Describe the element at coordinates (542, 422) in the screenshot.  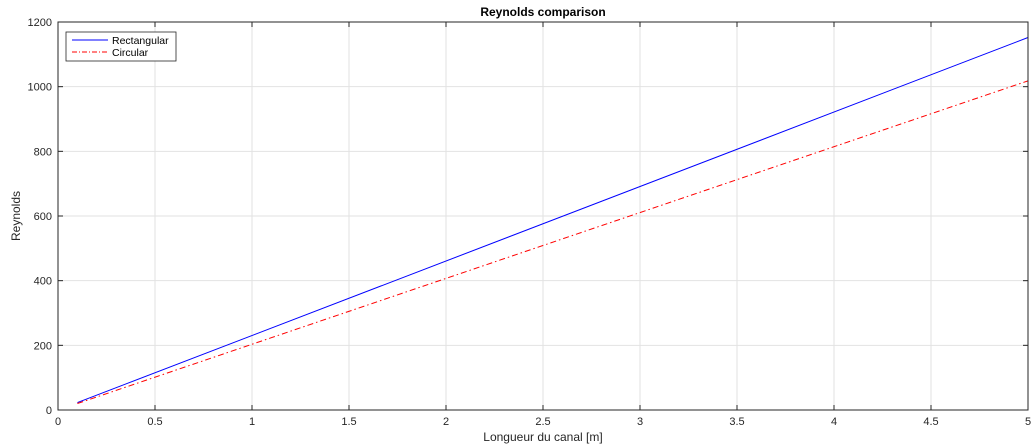
I see `x-tick-label: 2.5` at that location.